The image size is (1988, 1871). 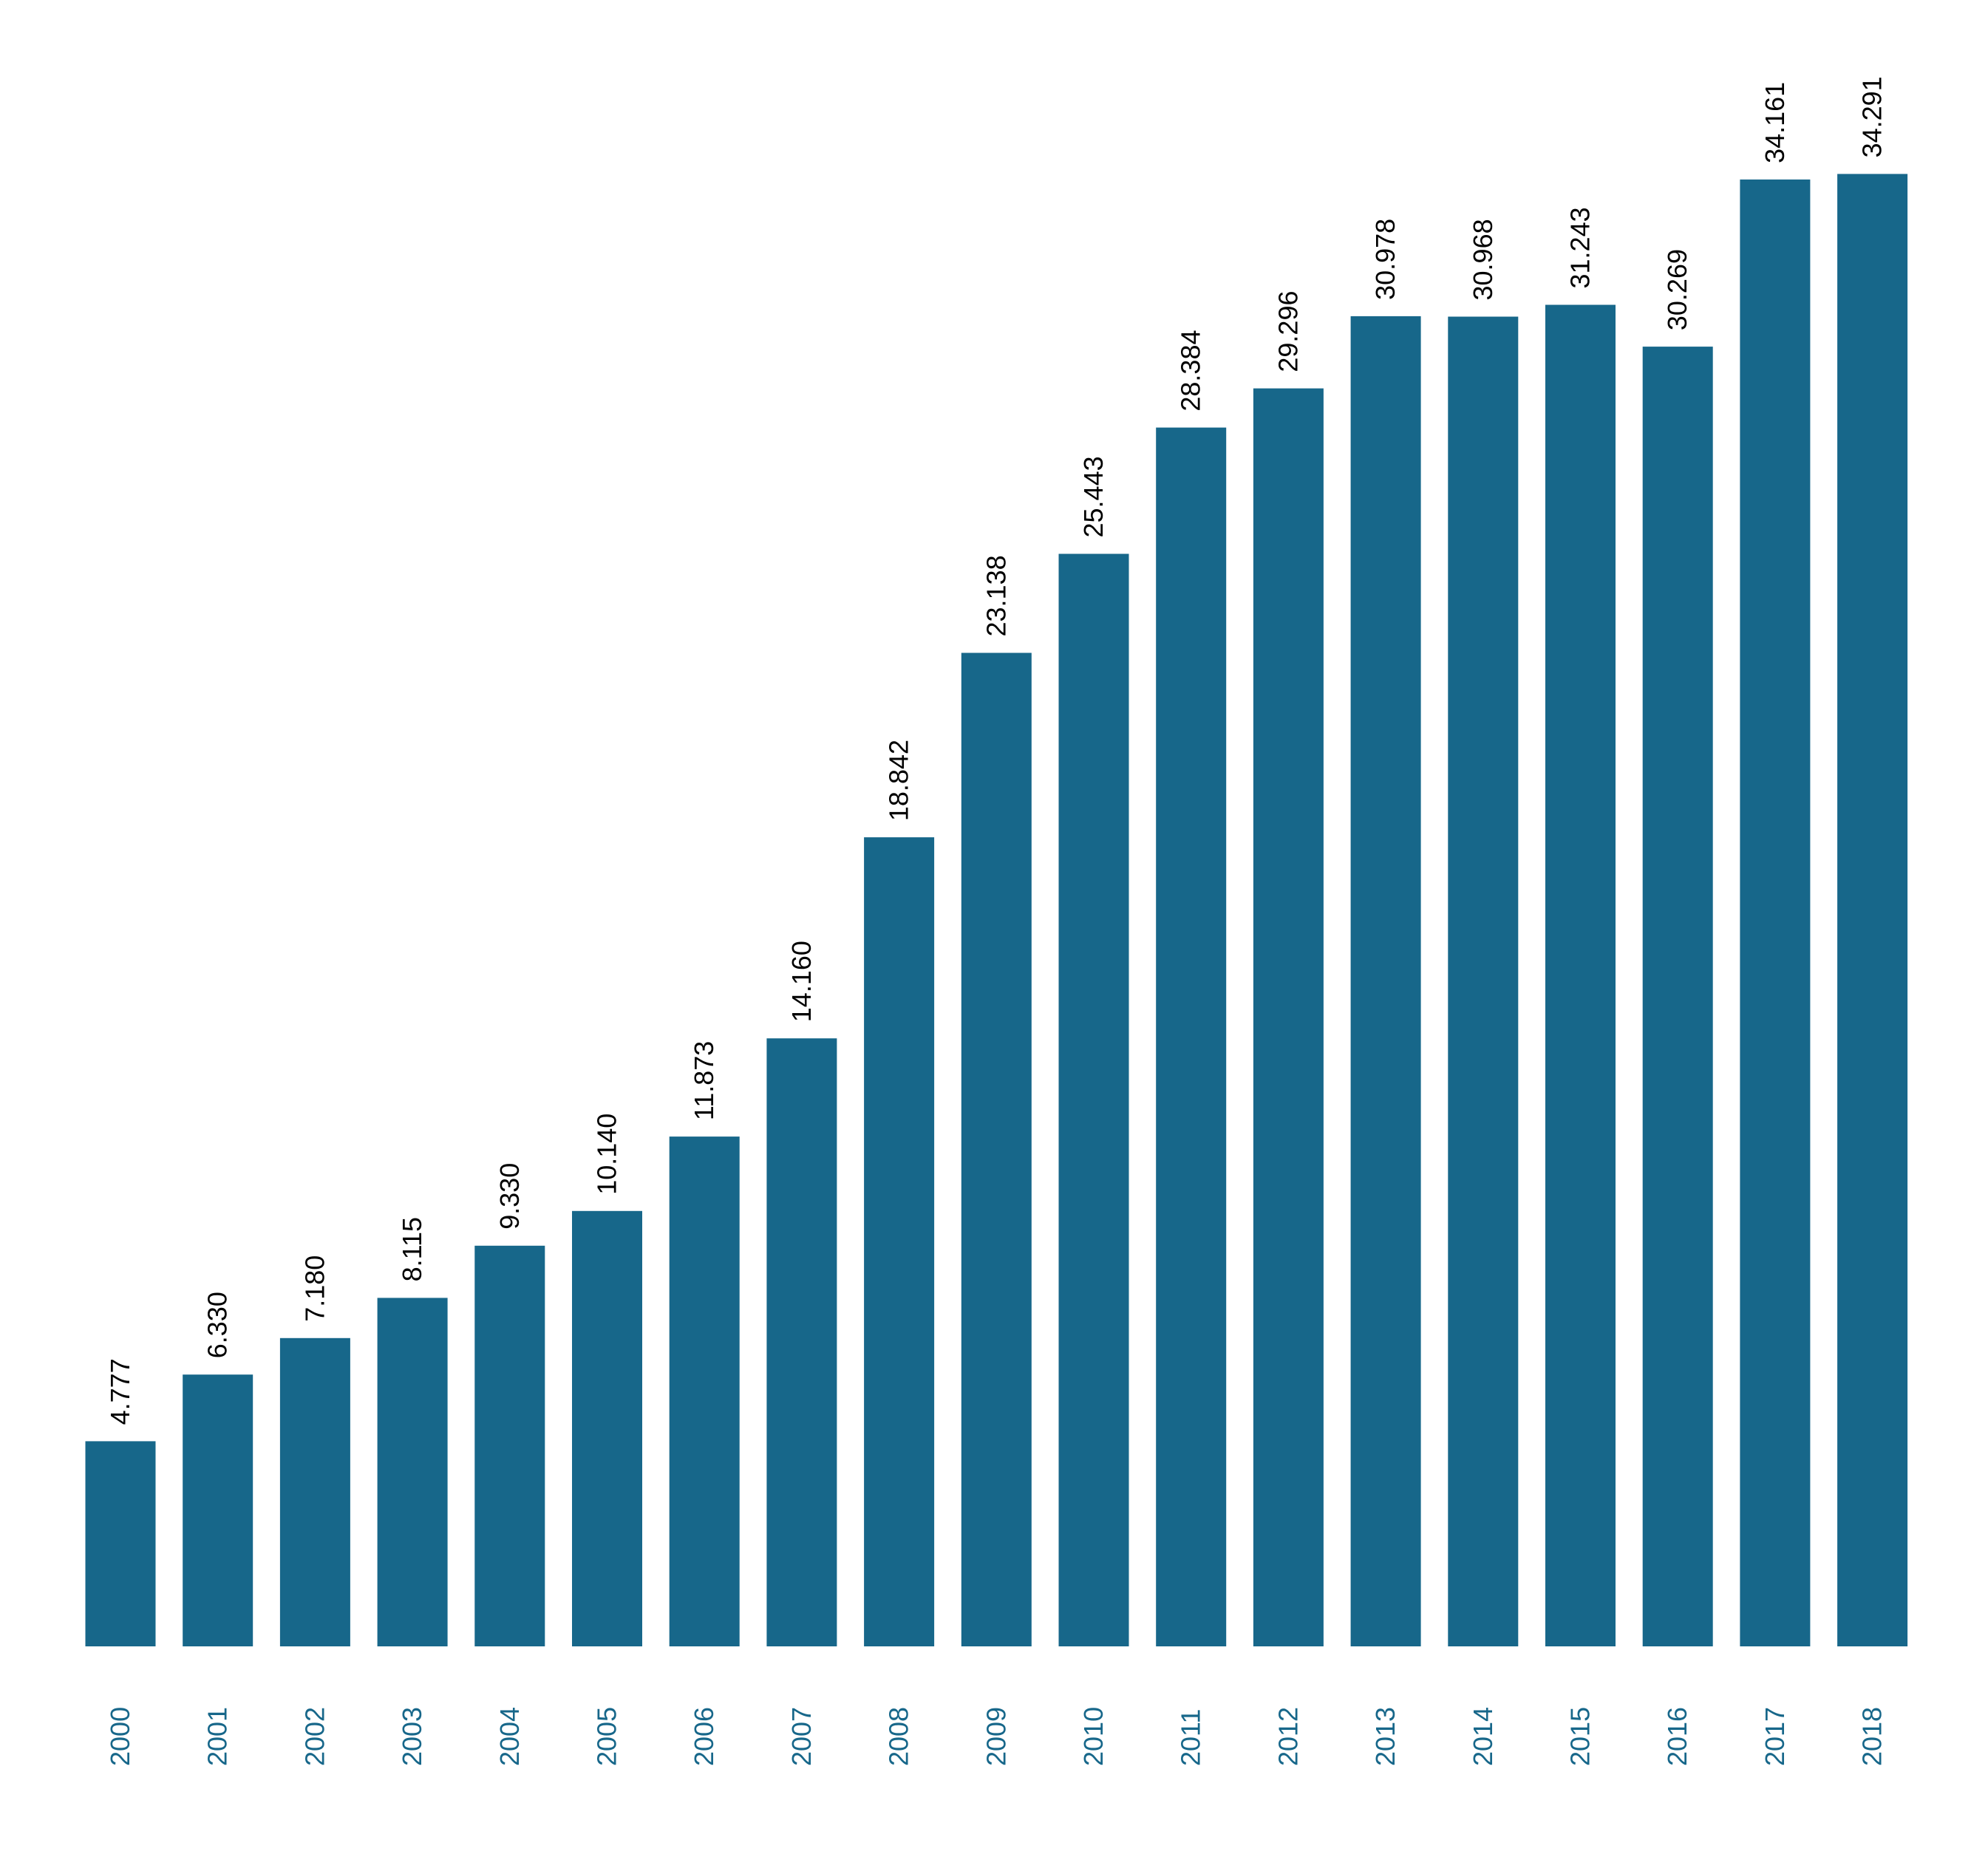 I want to click on value-label-2004: 9.330, so click(x=510, y=1196).